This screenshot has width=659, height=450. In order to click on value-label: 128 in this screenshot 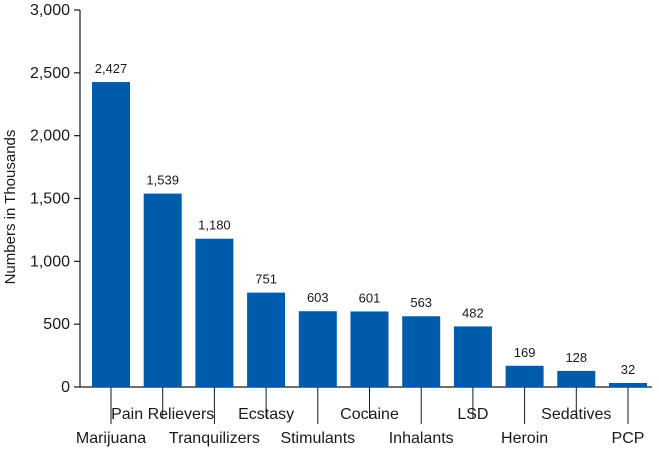, I will do `click(576, 357)`.